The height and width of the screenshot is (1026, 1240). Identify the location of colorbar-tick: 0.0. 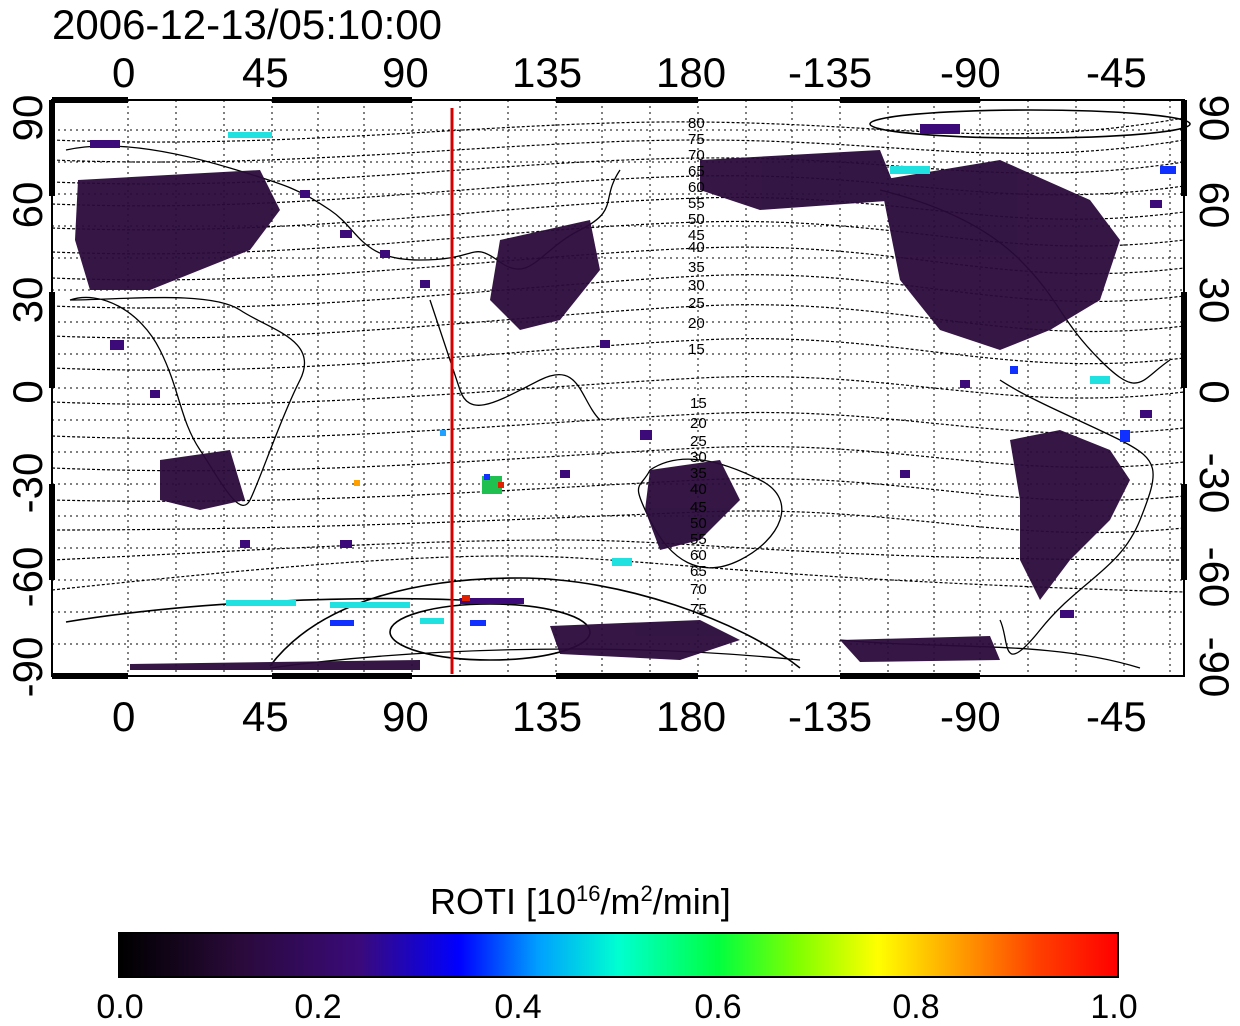
(120, 1007).